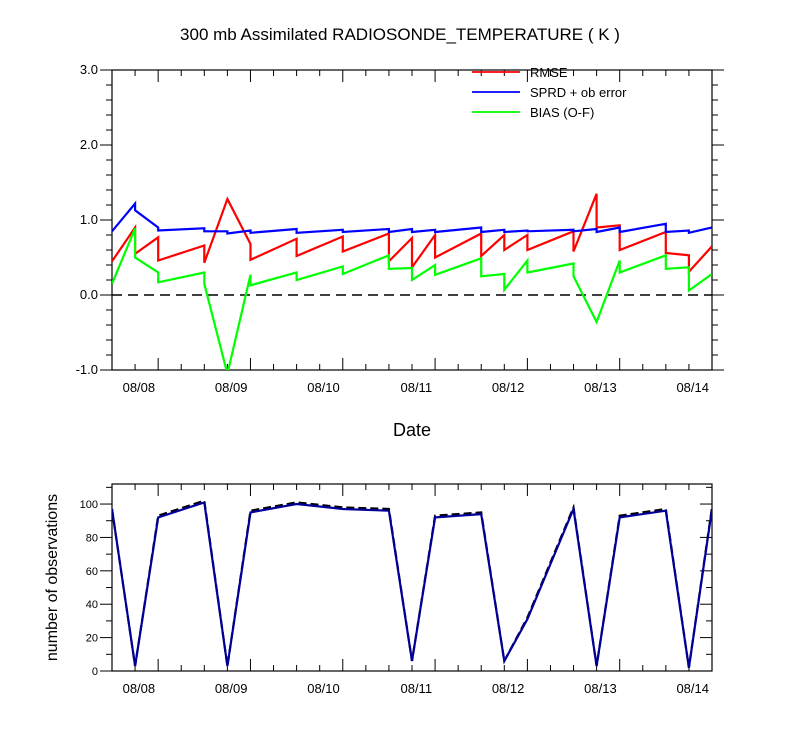 This screenshot has height=750, width=800. I want to click on x-axis-title: Date, so click(412, 430).